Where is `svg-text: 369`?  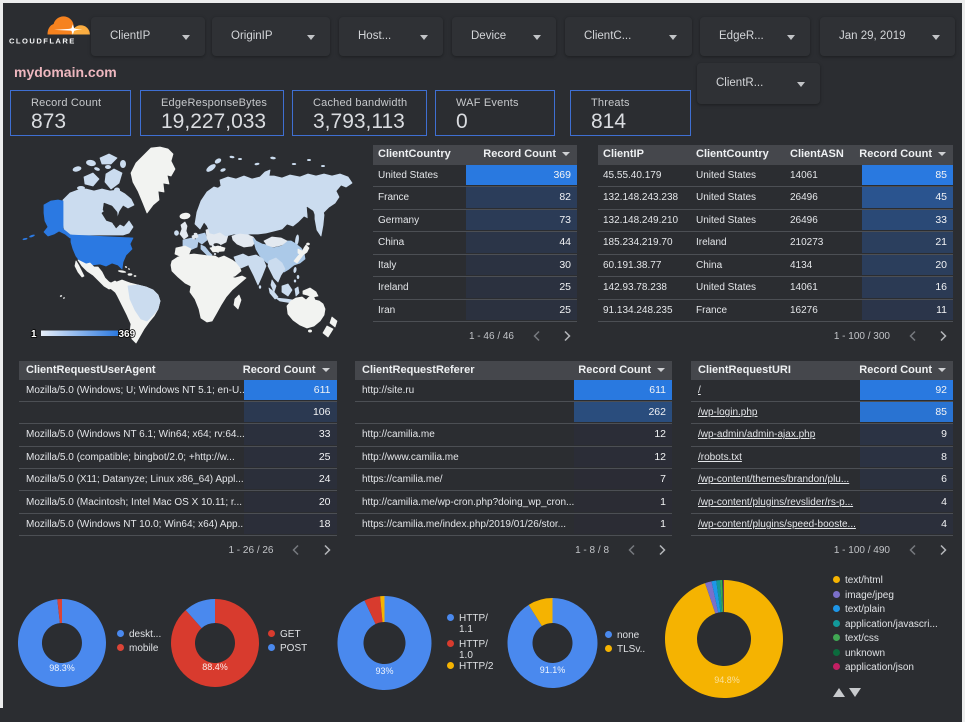 svg-text: 369 is located at coordinates (127, 334).